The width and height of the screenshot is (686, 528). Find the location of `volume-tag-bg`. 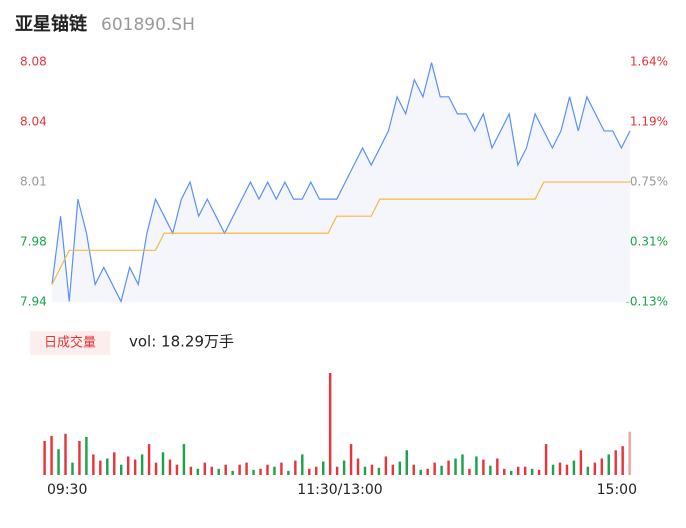

volume-tag-bg is located at coordinates (70, 343).